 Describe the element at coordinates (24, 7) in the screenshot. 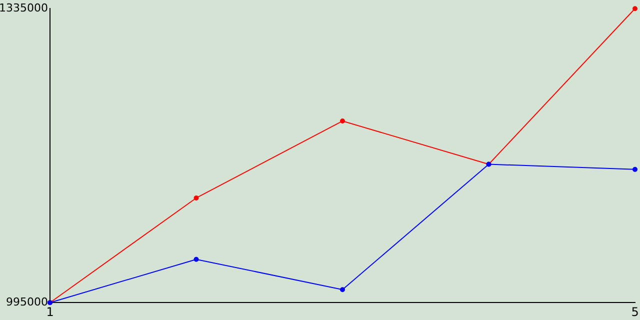

I see `y-tick-label: 1335000` at that location.